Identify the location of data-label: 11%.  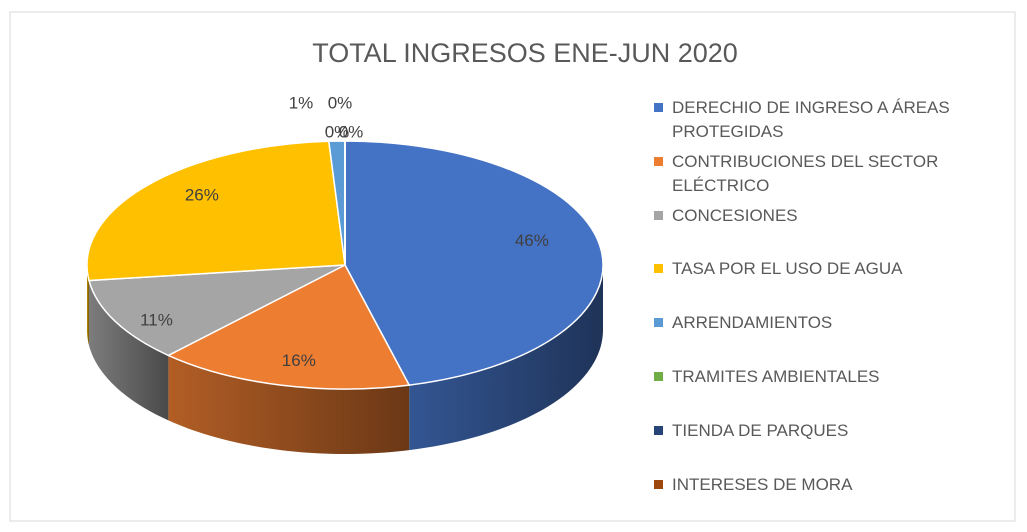
(156, 320).